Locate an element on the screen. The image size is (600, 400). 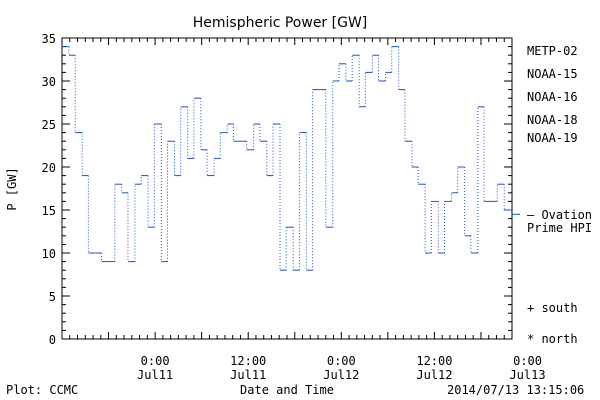
y-tick-label: 25 is located at coordinates (49, 125).